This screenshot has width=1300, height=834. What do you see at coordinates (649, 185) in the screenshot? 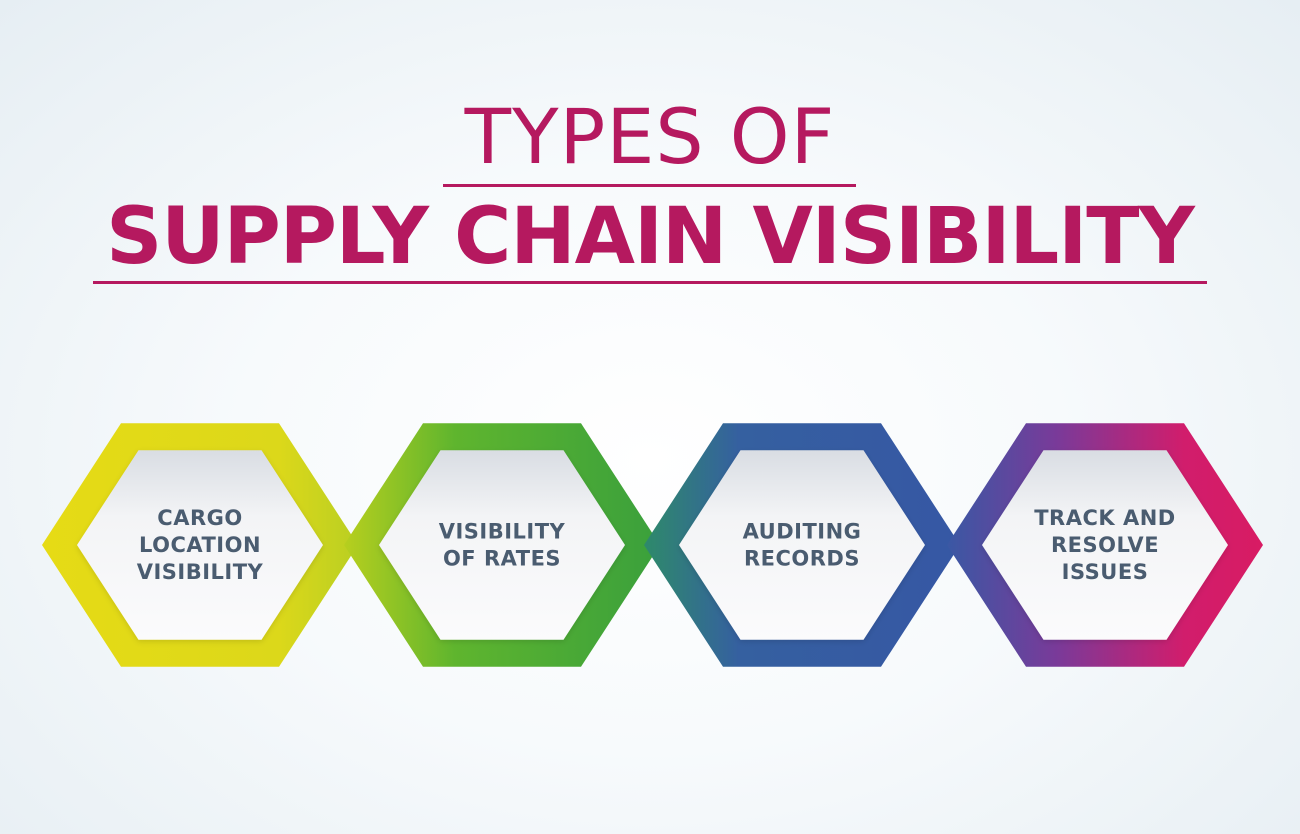
I see `title-underline-short` at bounding box center [649, 185].